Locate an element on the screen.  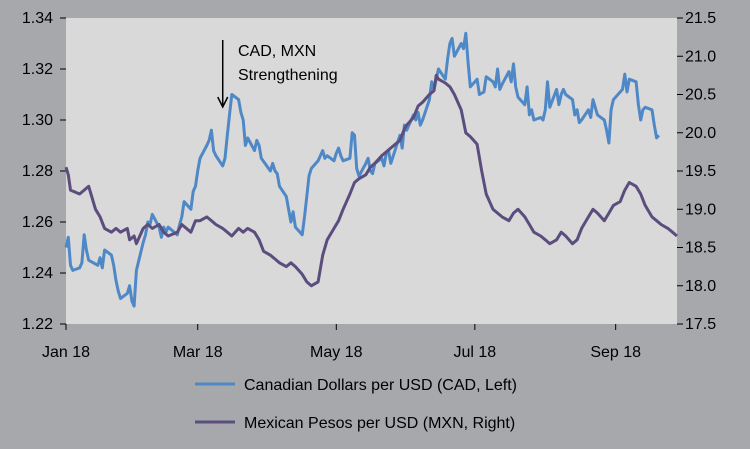
left-tick-label: 1.34 is located at coordinates (37, 18).